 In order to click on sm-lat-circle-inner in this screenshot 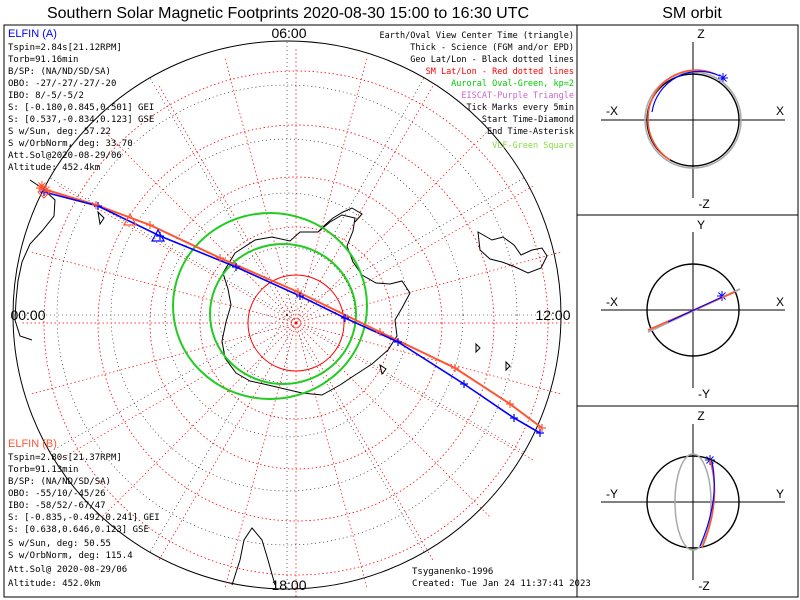, I will do `click(296, 323)`.